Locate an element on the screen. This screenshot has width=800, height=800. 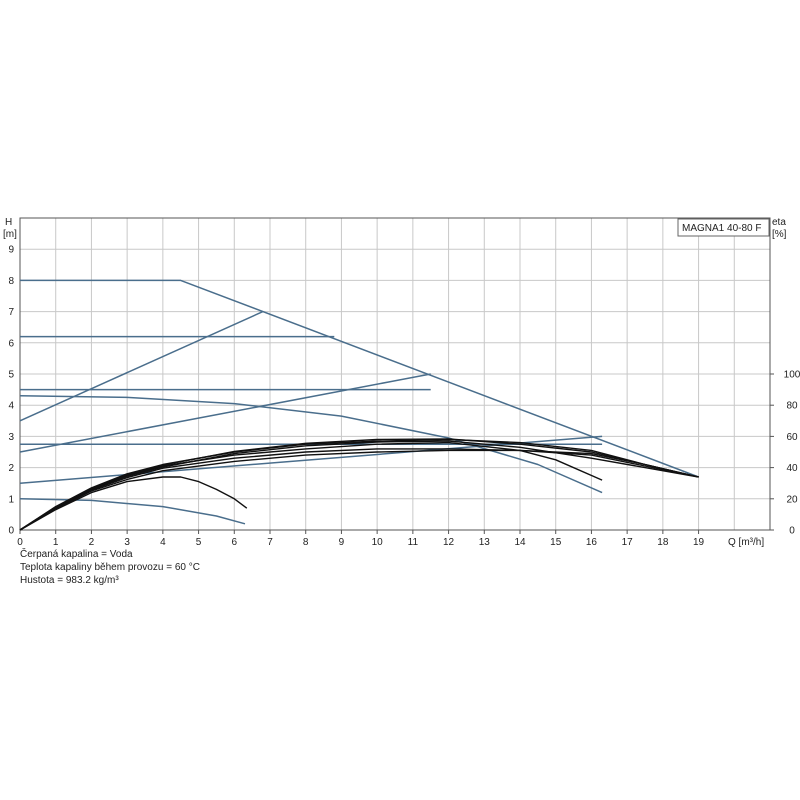
x-tick-label: 3 is located at coordinates (127, 542).